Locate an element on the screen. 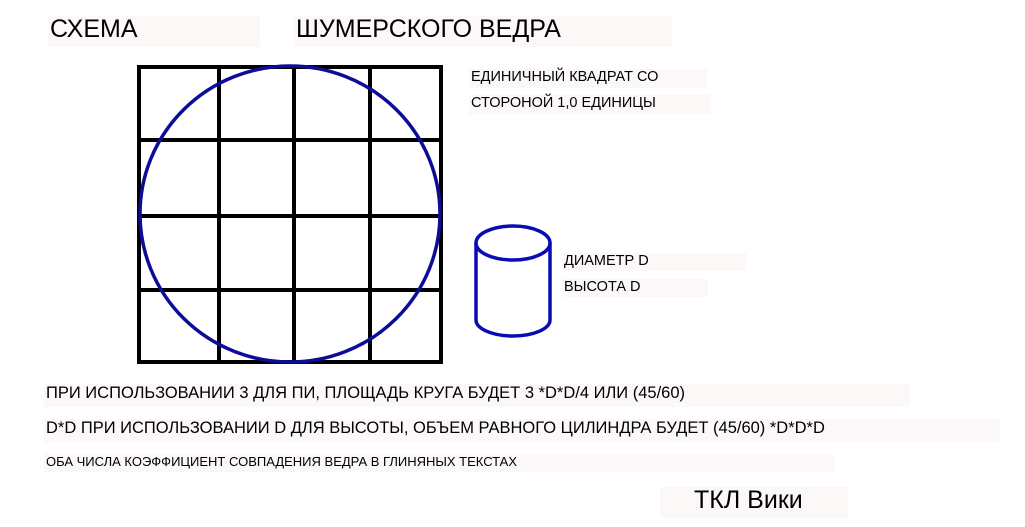  cylinder is located at coordinates (513, 281).